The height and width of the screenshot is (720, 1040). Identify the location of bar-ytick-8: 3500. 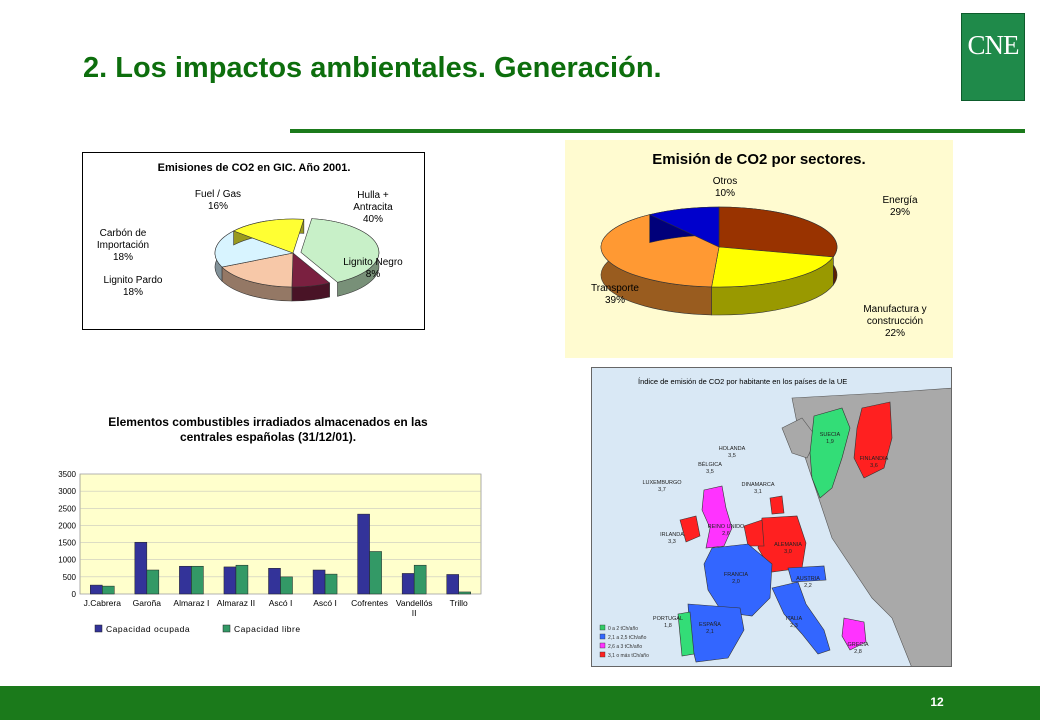
(67, 474).